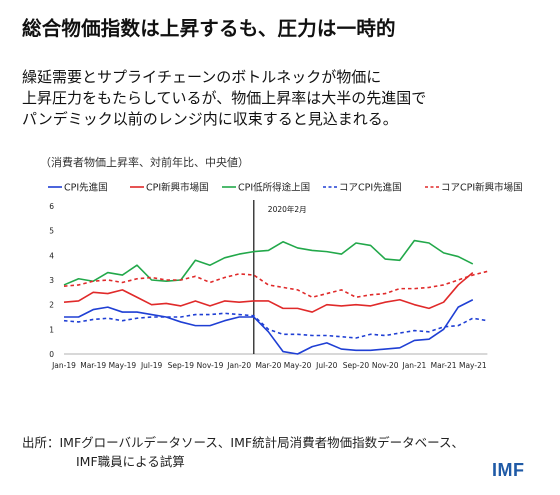 The width and height of the screenshot is (560, 495). I want to click on y-tick-label: 1, so click(51, 329).